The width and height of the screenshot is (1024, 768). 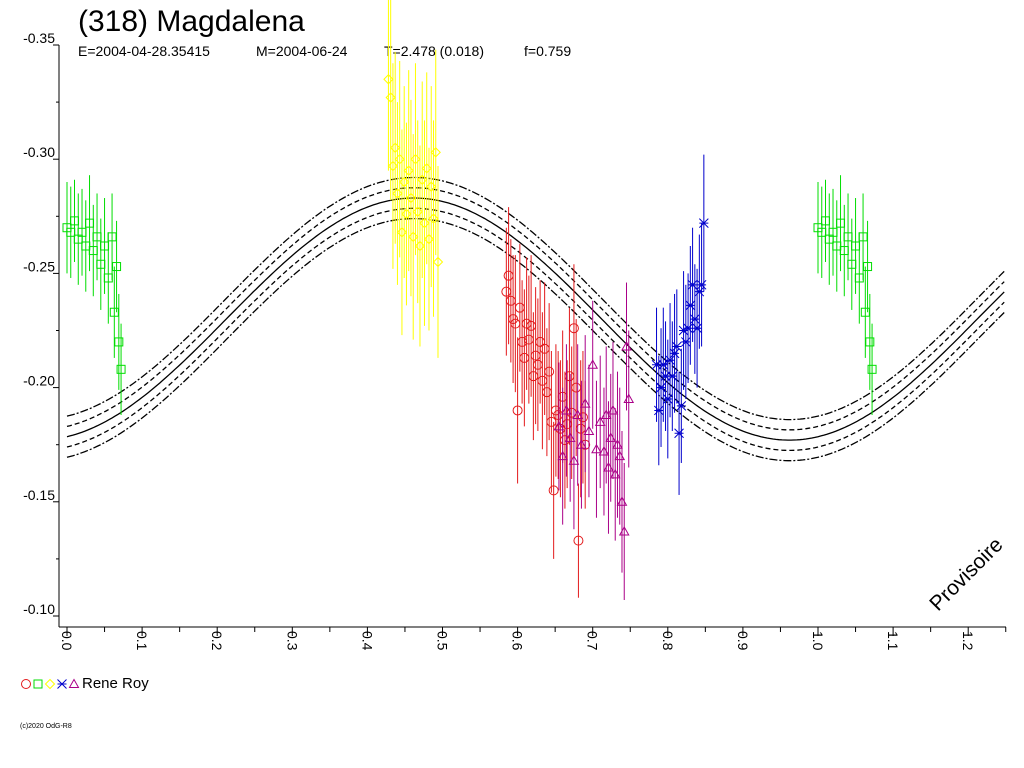 I want to click on y-tick-label: -0.20, so click(x=39, y=381).